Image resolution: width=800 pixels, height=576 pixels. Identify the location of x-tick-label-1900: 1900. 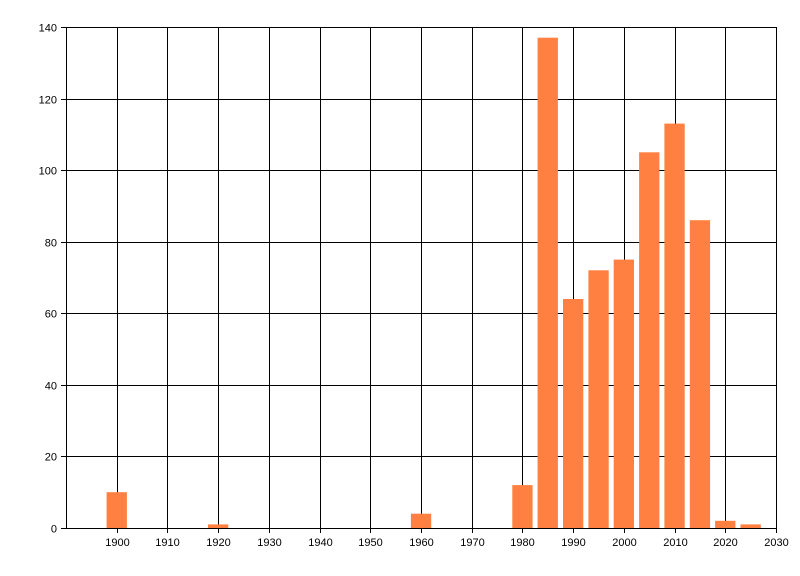
(117, 543).